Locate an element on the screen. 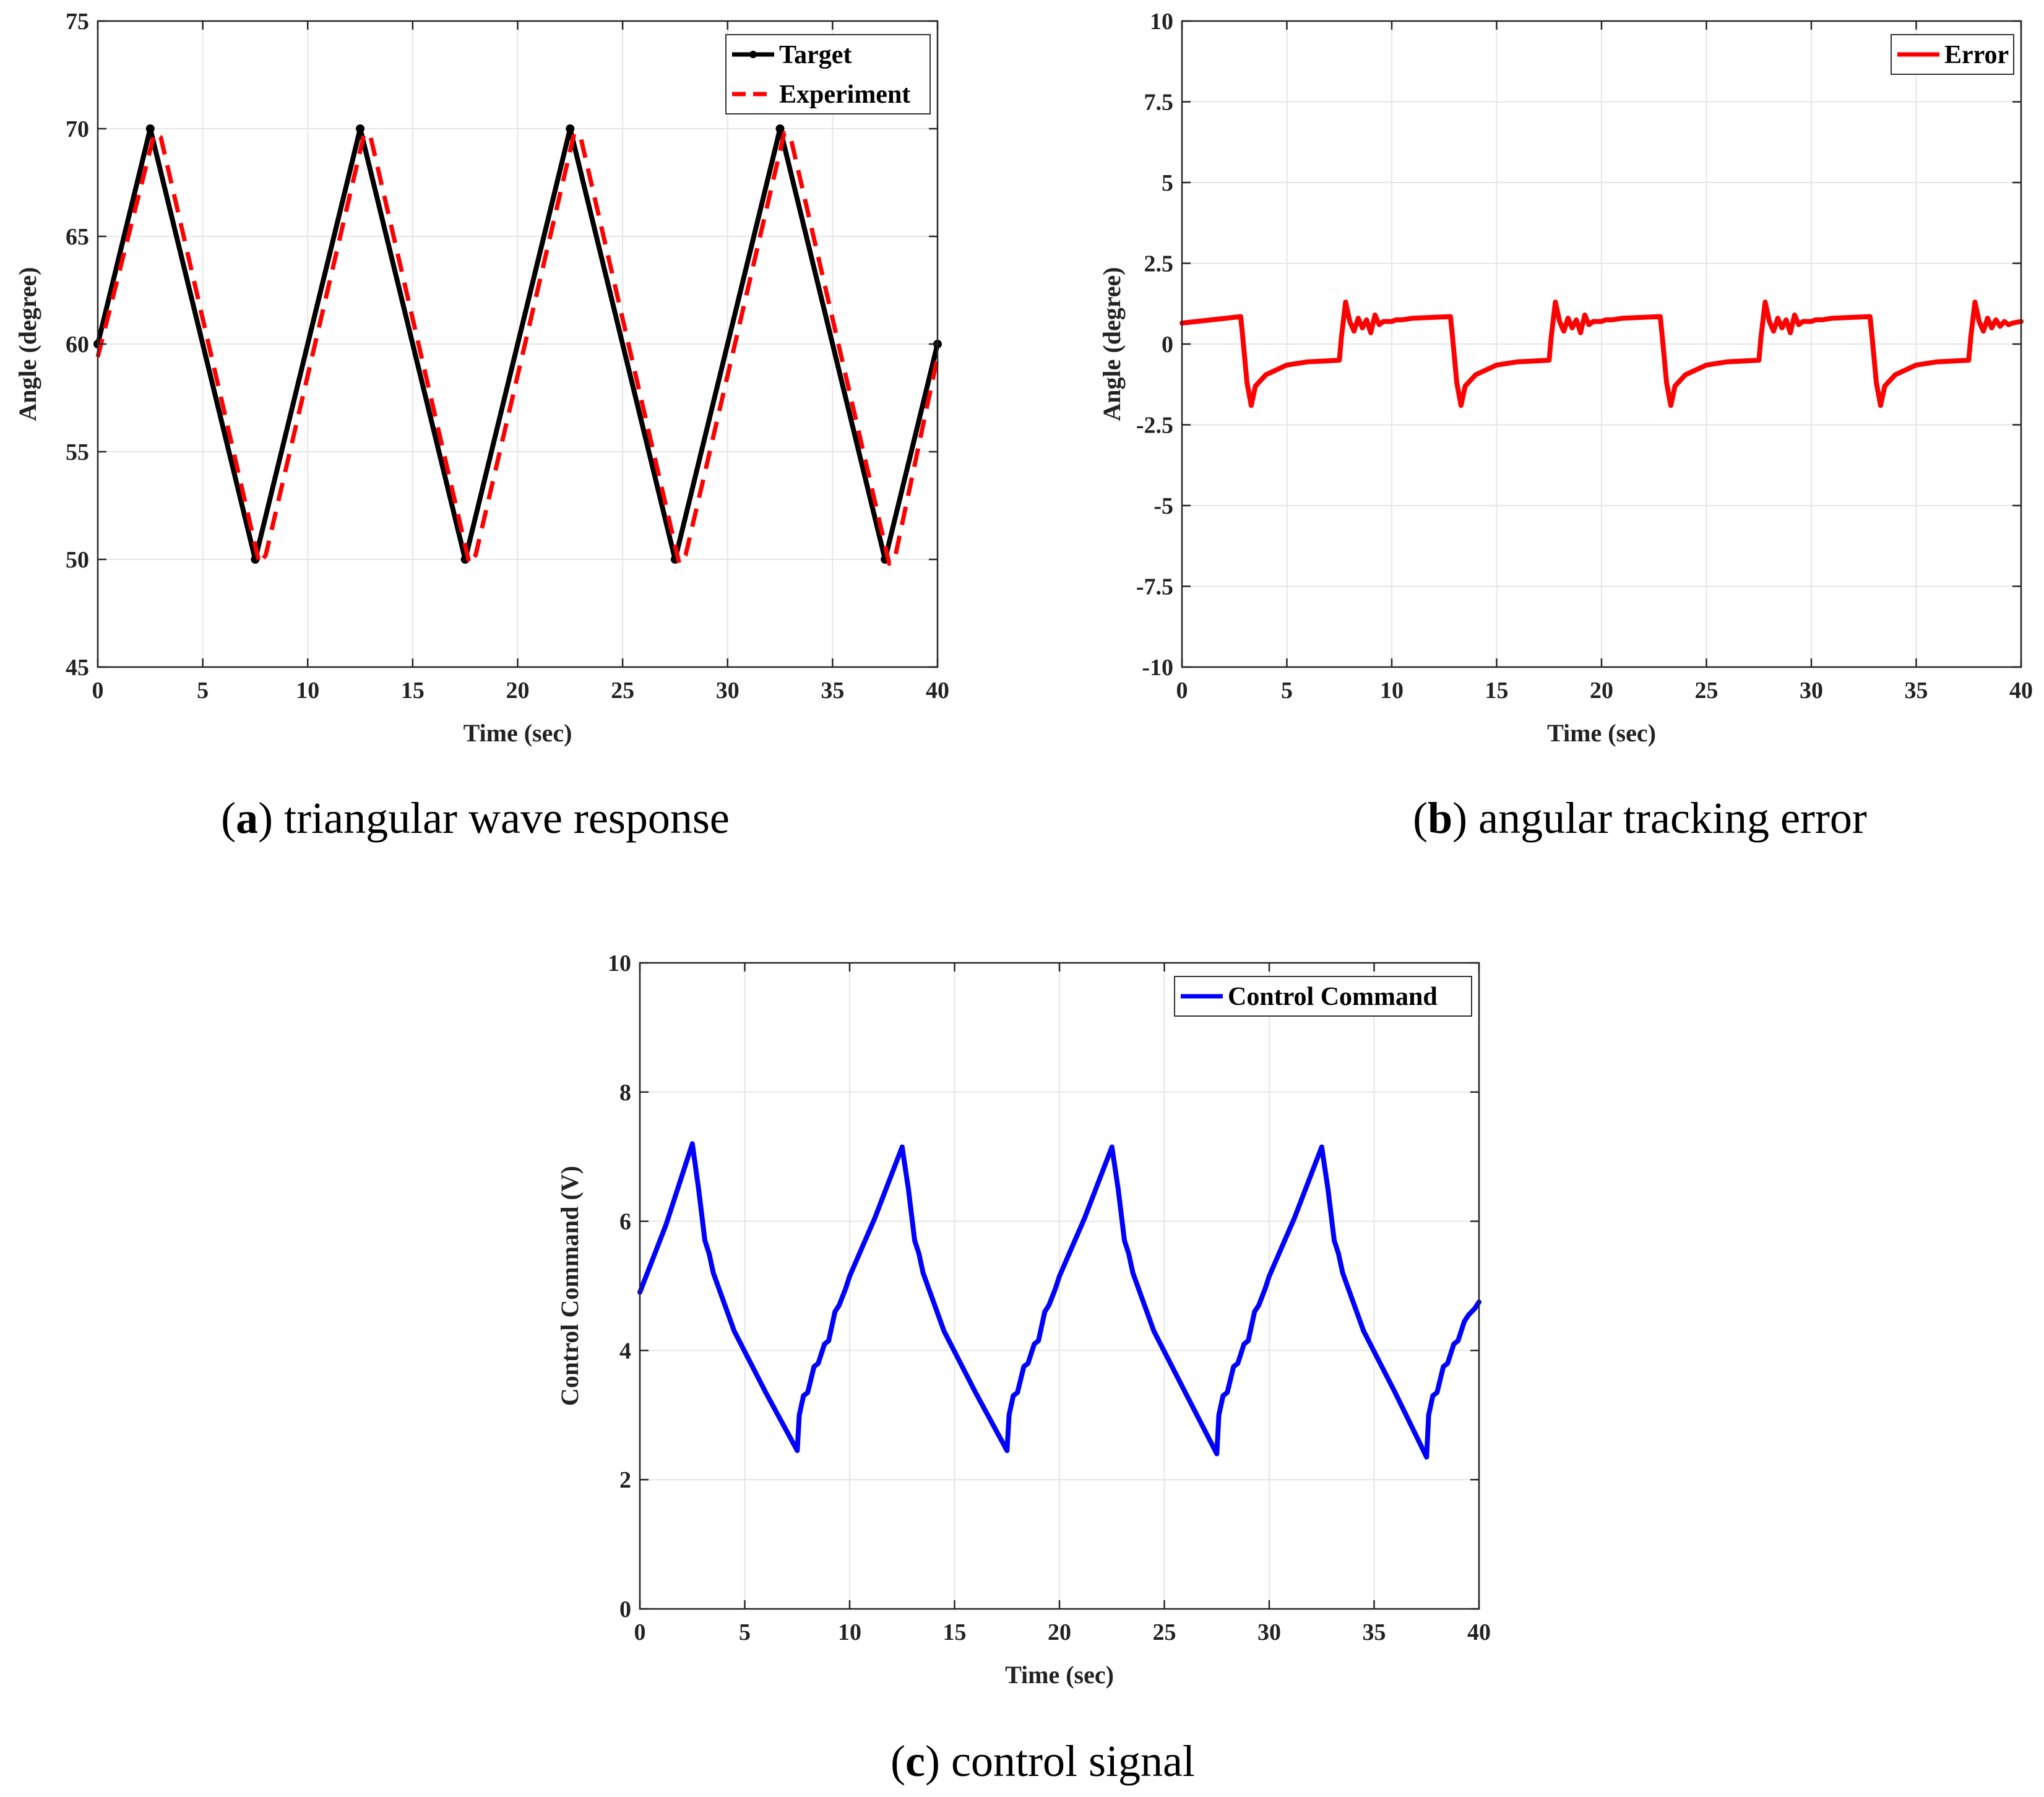  legend-label: Target is located at coordinates (815, 55).